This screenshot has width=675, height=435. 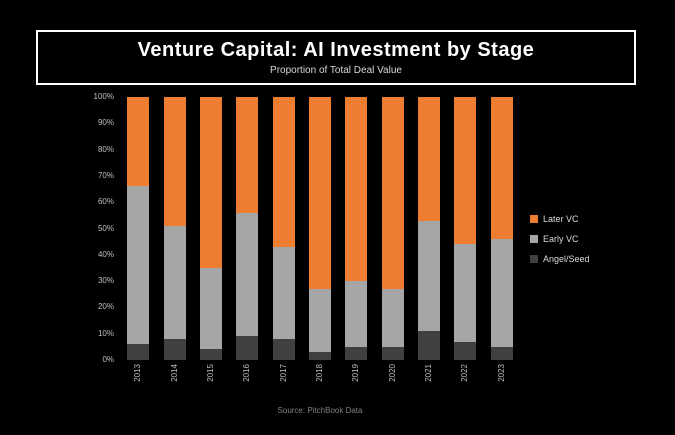 I want to click on source-note: Source: PitchBook Data, so click(x=320, y=410).